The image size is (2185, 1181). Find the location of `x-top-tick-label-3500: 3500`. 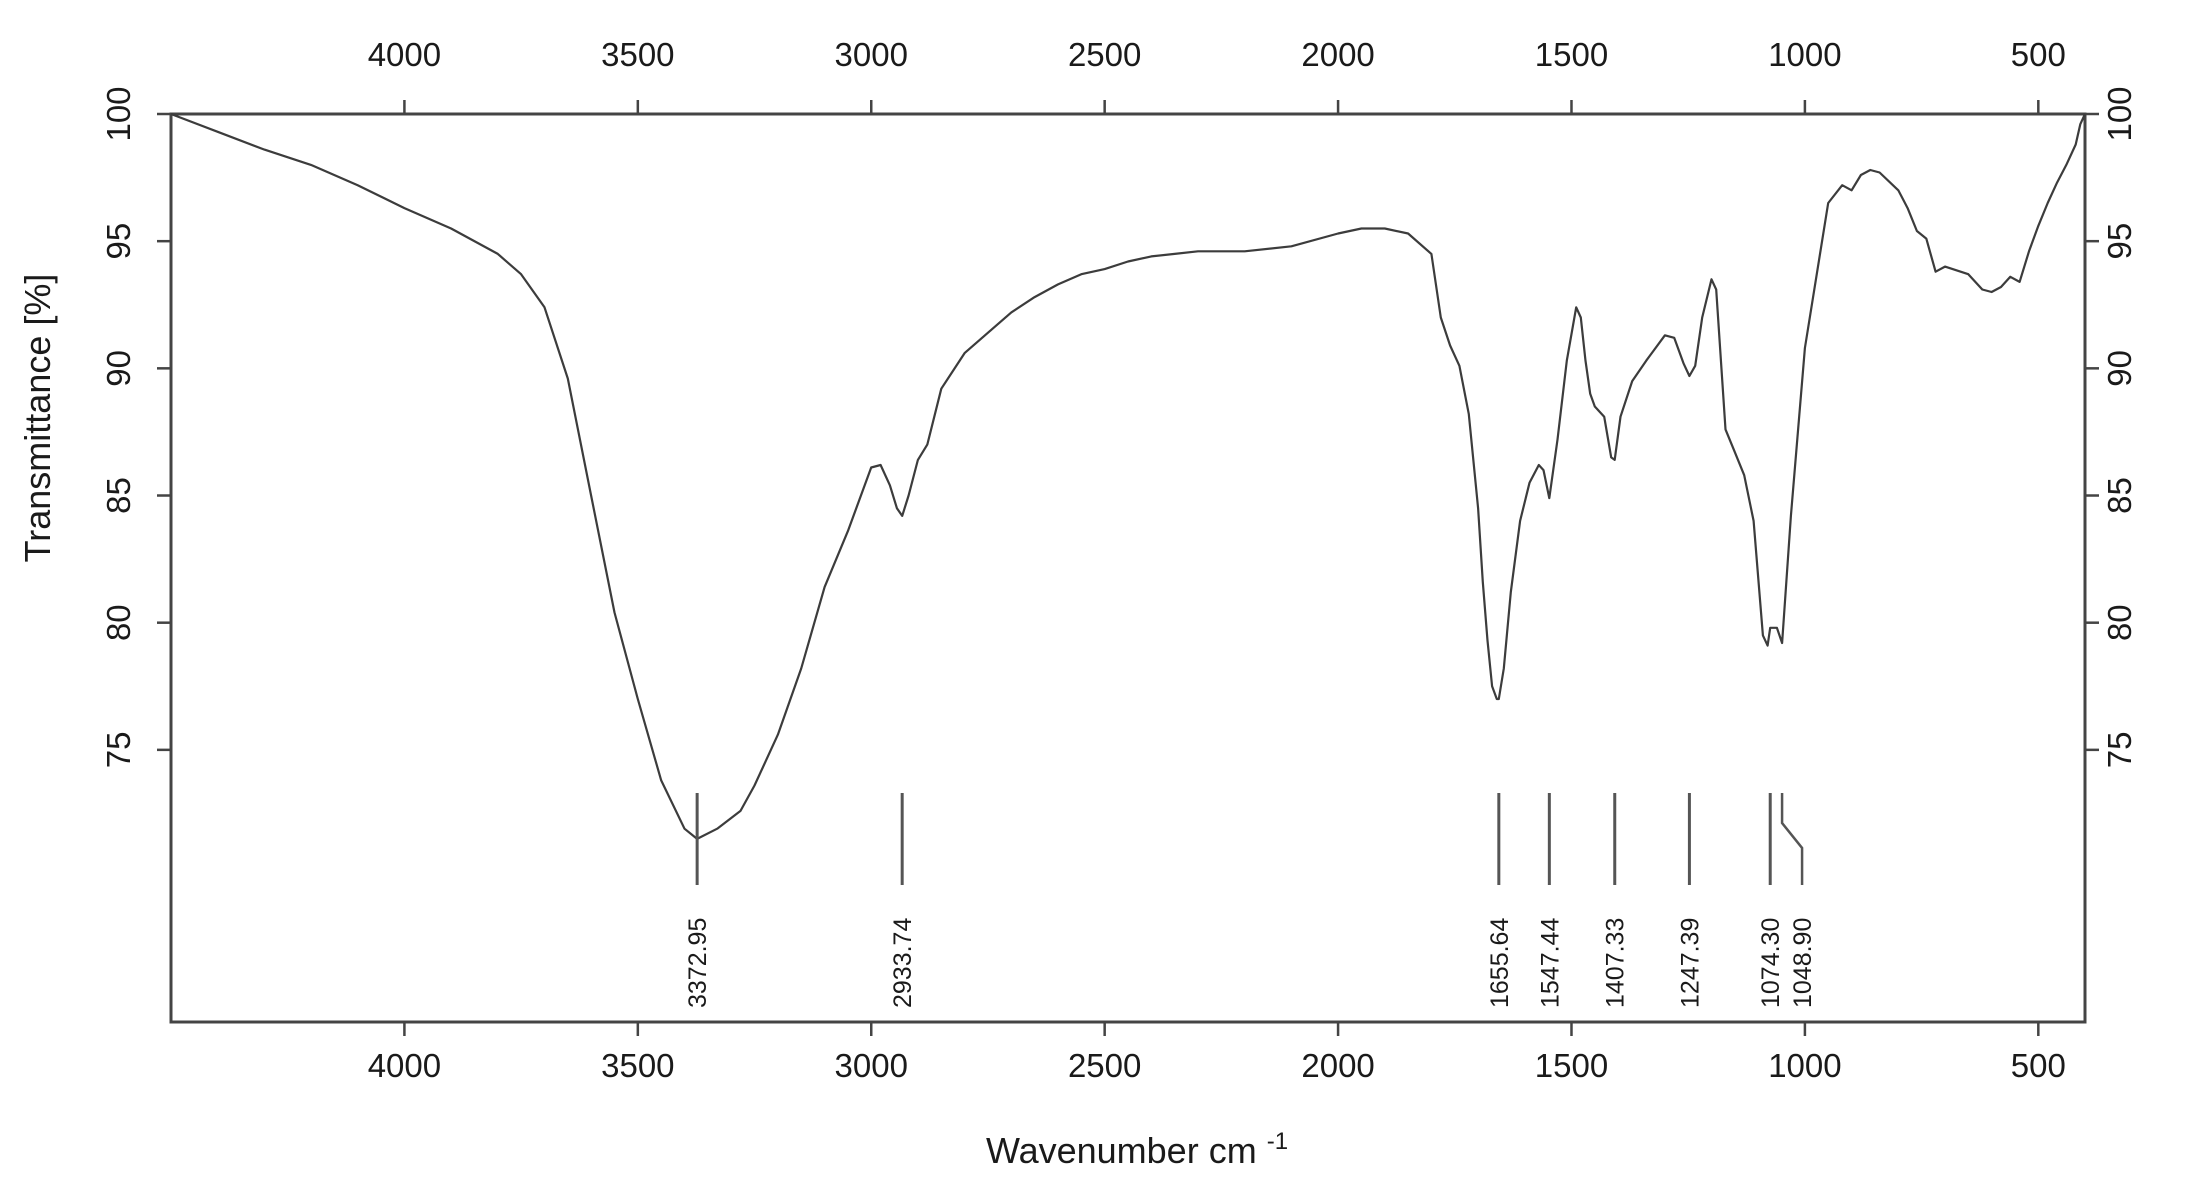

x-top-tick-label-3500: 3500 is located at coordinates (637, 54).